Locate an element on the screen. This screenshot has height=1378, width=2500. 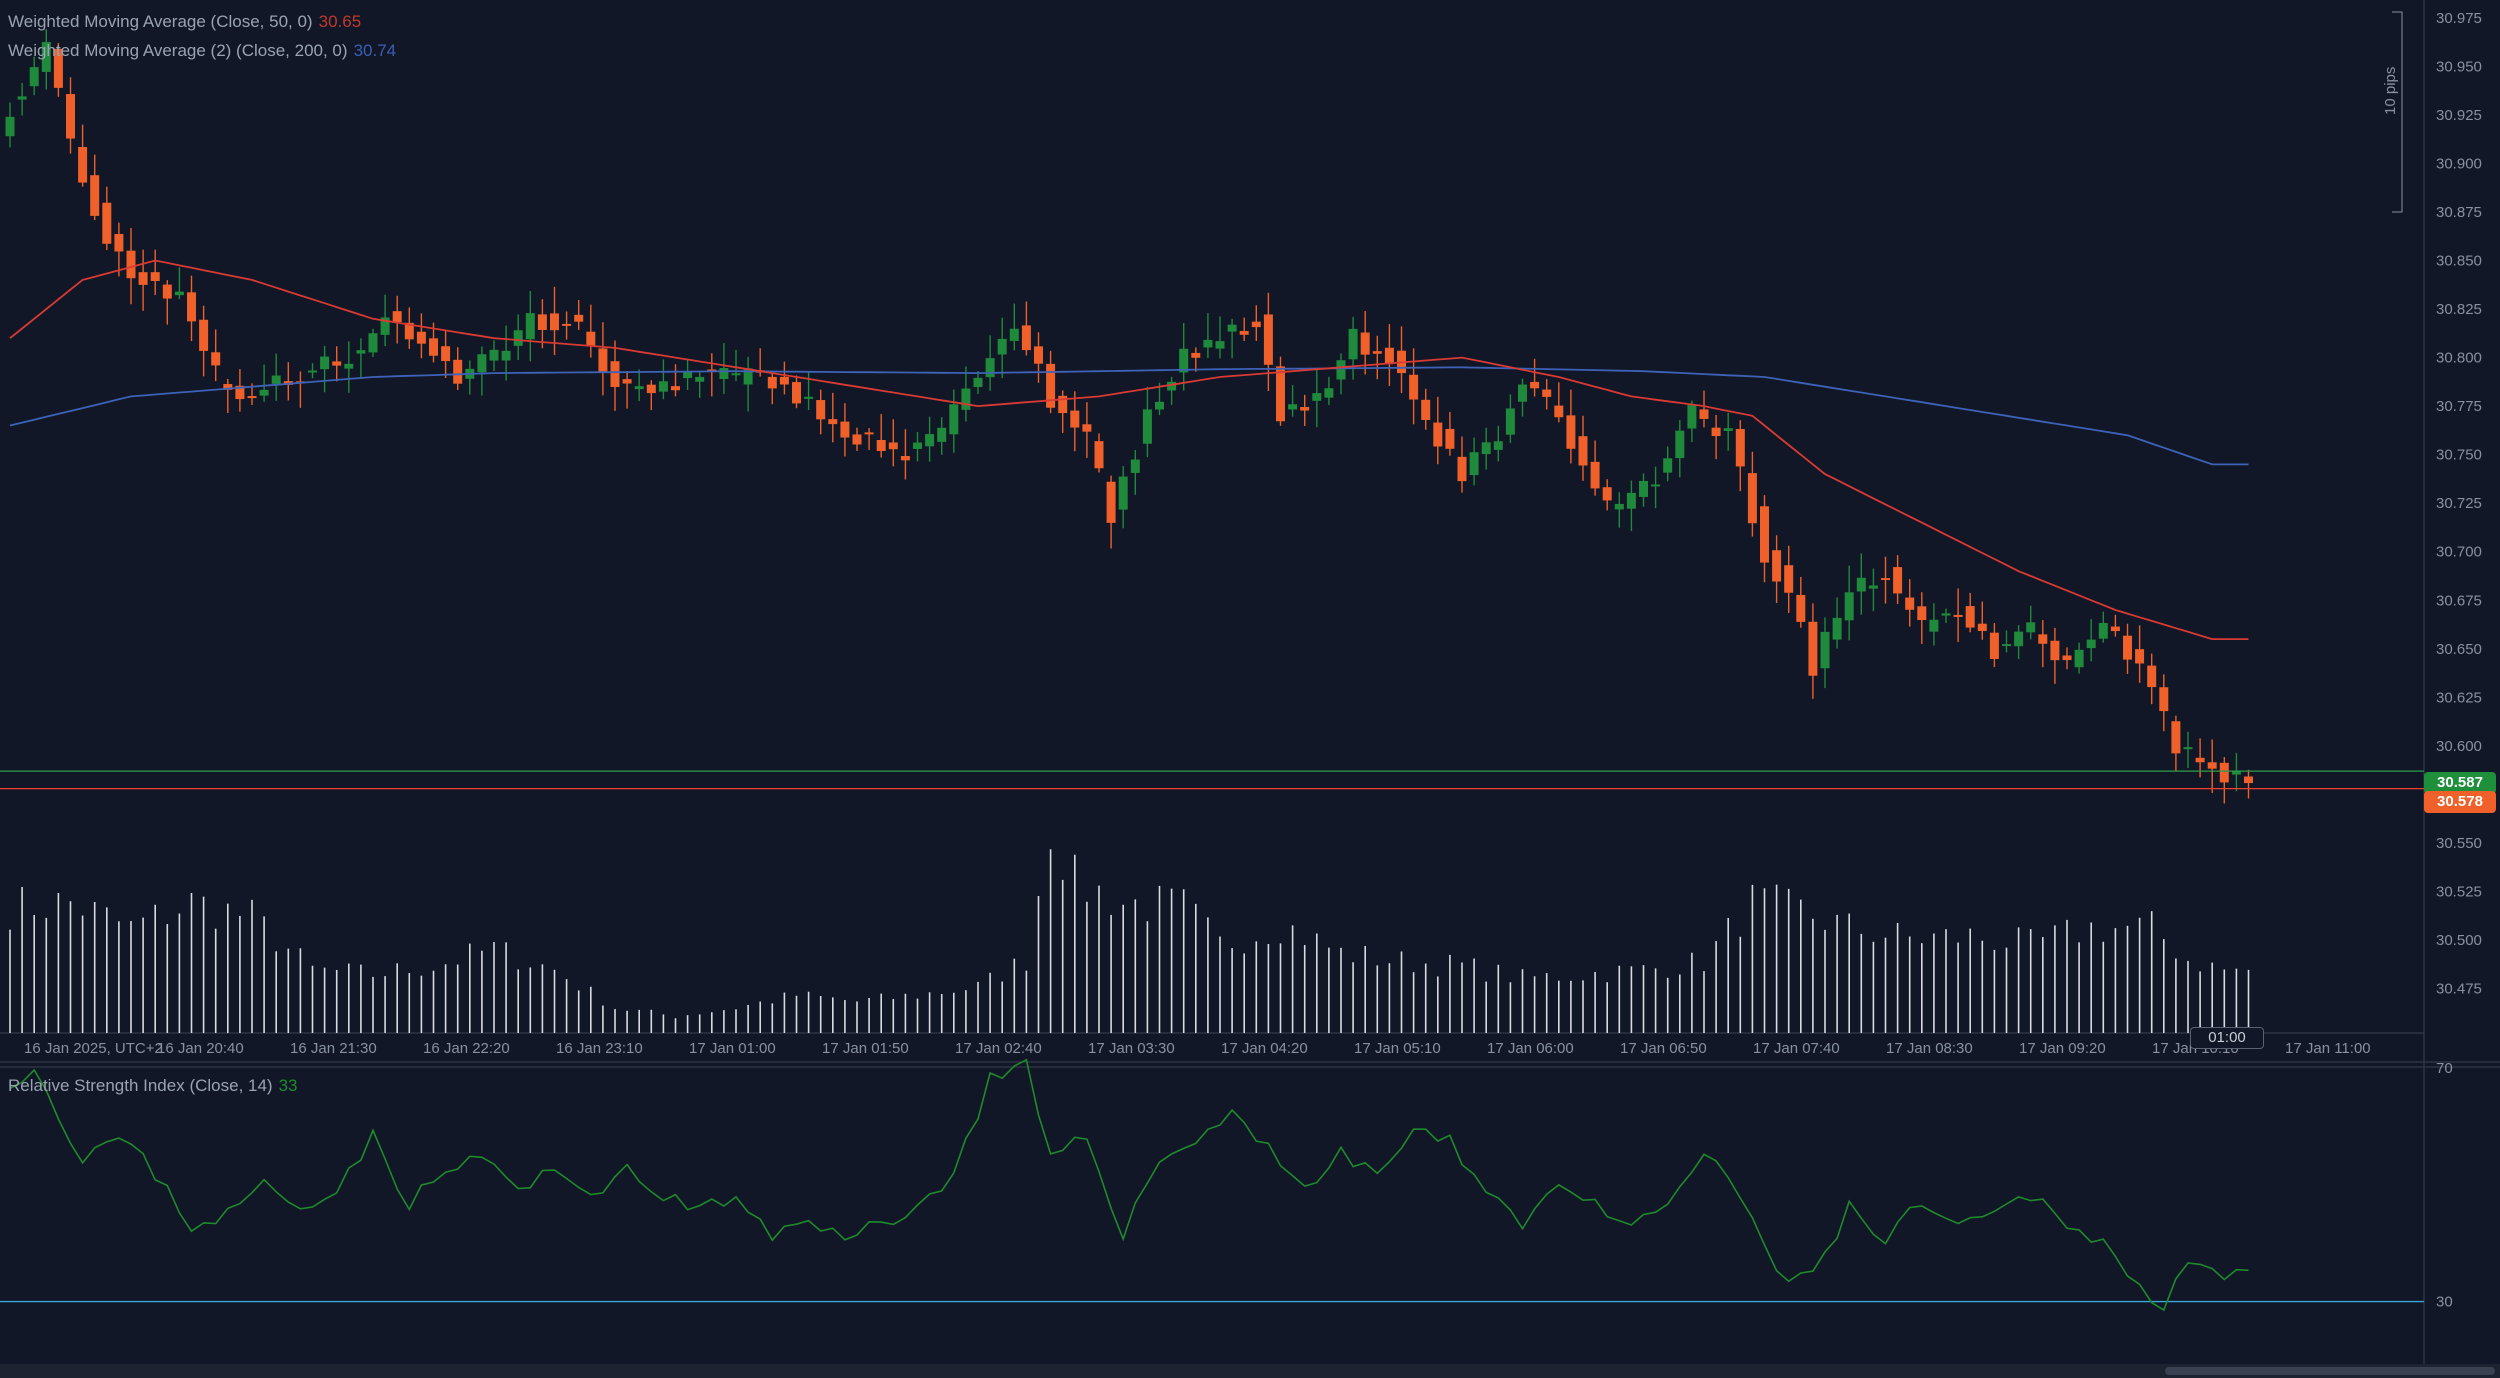
price-tick-label: 30.925 is located at coordinates (2459, 115).